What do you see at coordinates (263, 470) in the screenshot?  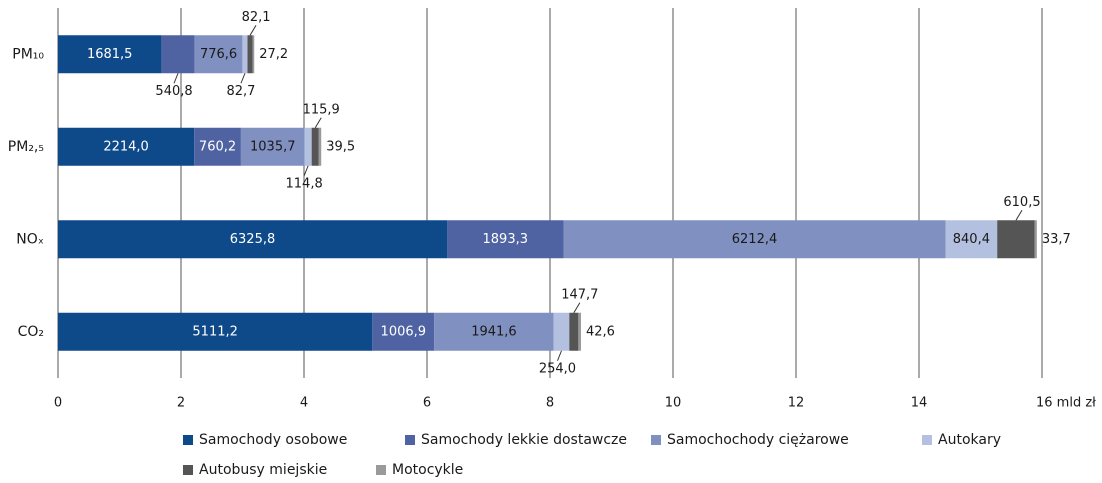 I see `legend-label: Autobusy miejskie` at bounding box center [263, 470].